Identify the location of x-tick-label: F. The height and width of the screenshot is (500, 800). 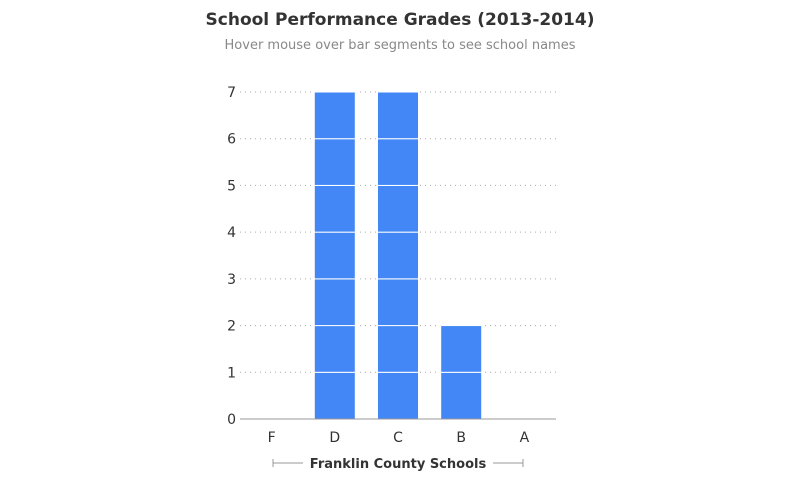
(272, 438).